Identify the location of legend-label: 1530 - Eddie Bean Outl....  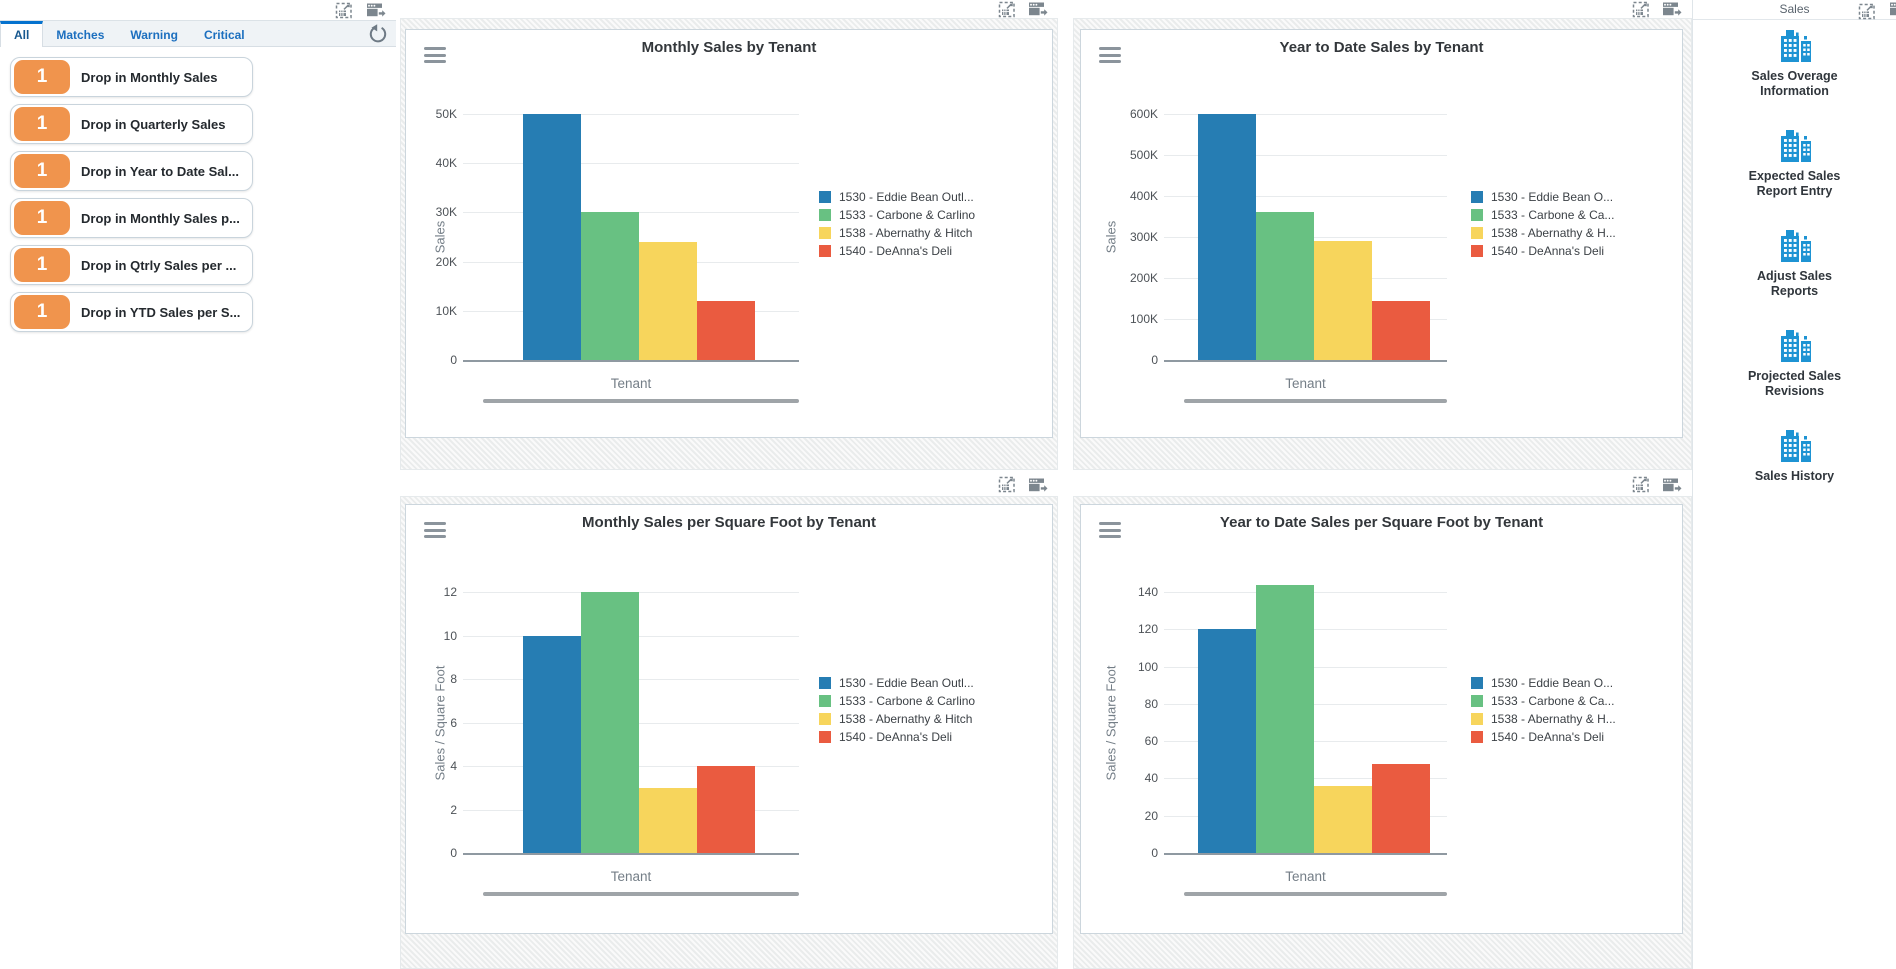
(906, 197).